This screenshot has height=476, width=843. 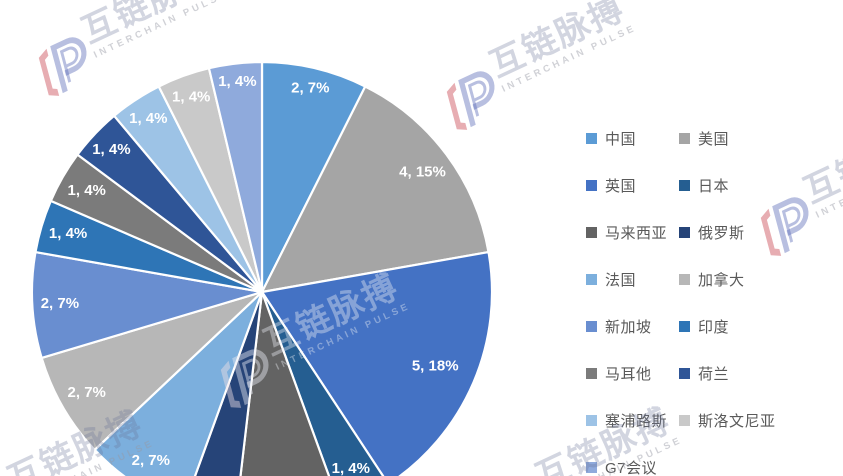 What do you see at coordinates (68, 233) in the screenshot?
I see `slice-label-9: 1, 4%` at bounding box center [68, 233].